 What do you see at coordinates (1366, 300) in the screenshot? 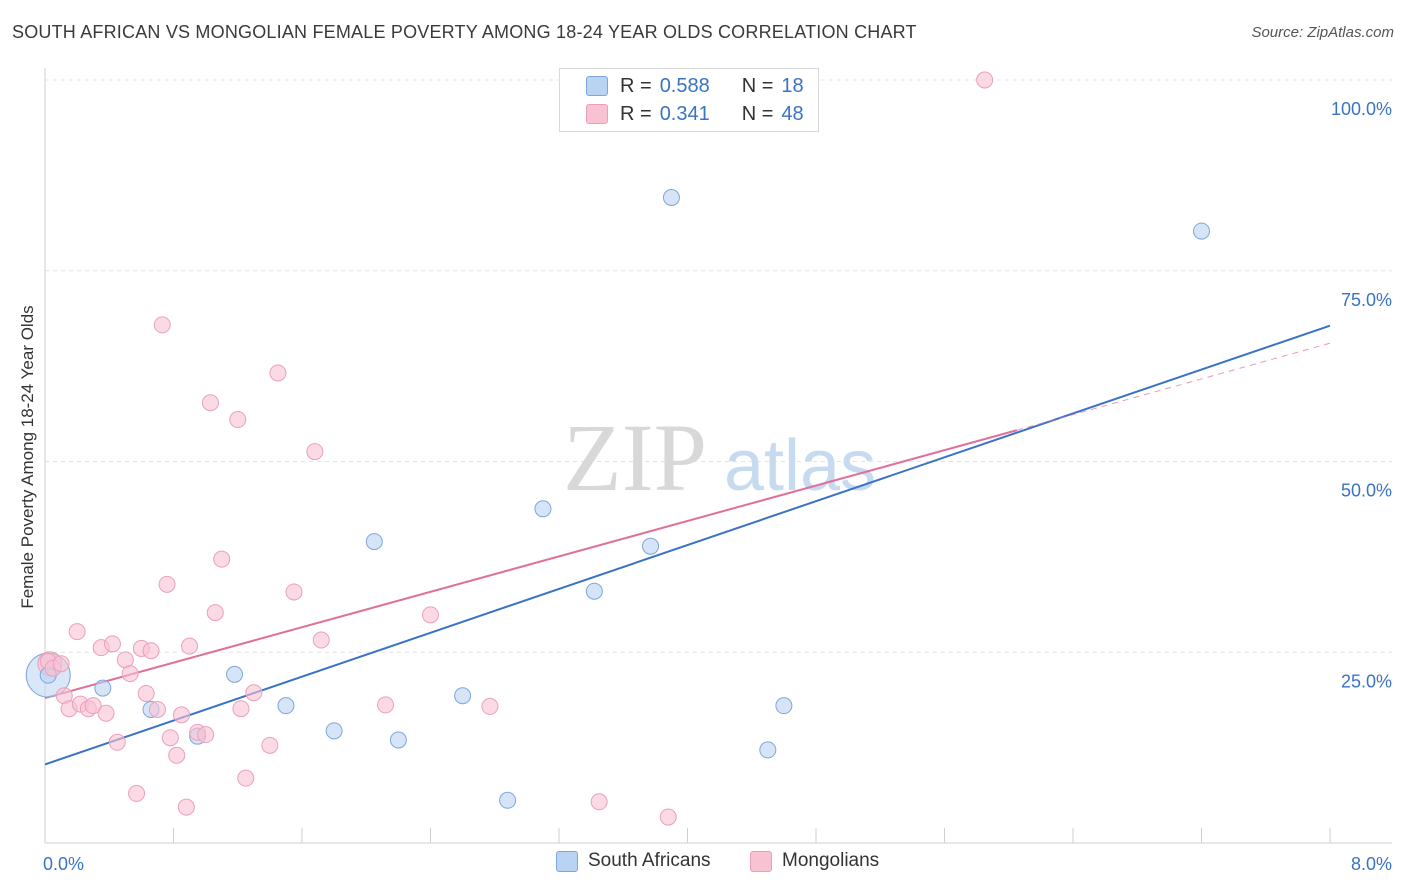
I see `y-tick-label: 75.0%` at bounding box center [1366, 300].